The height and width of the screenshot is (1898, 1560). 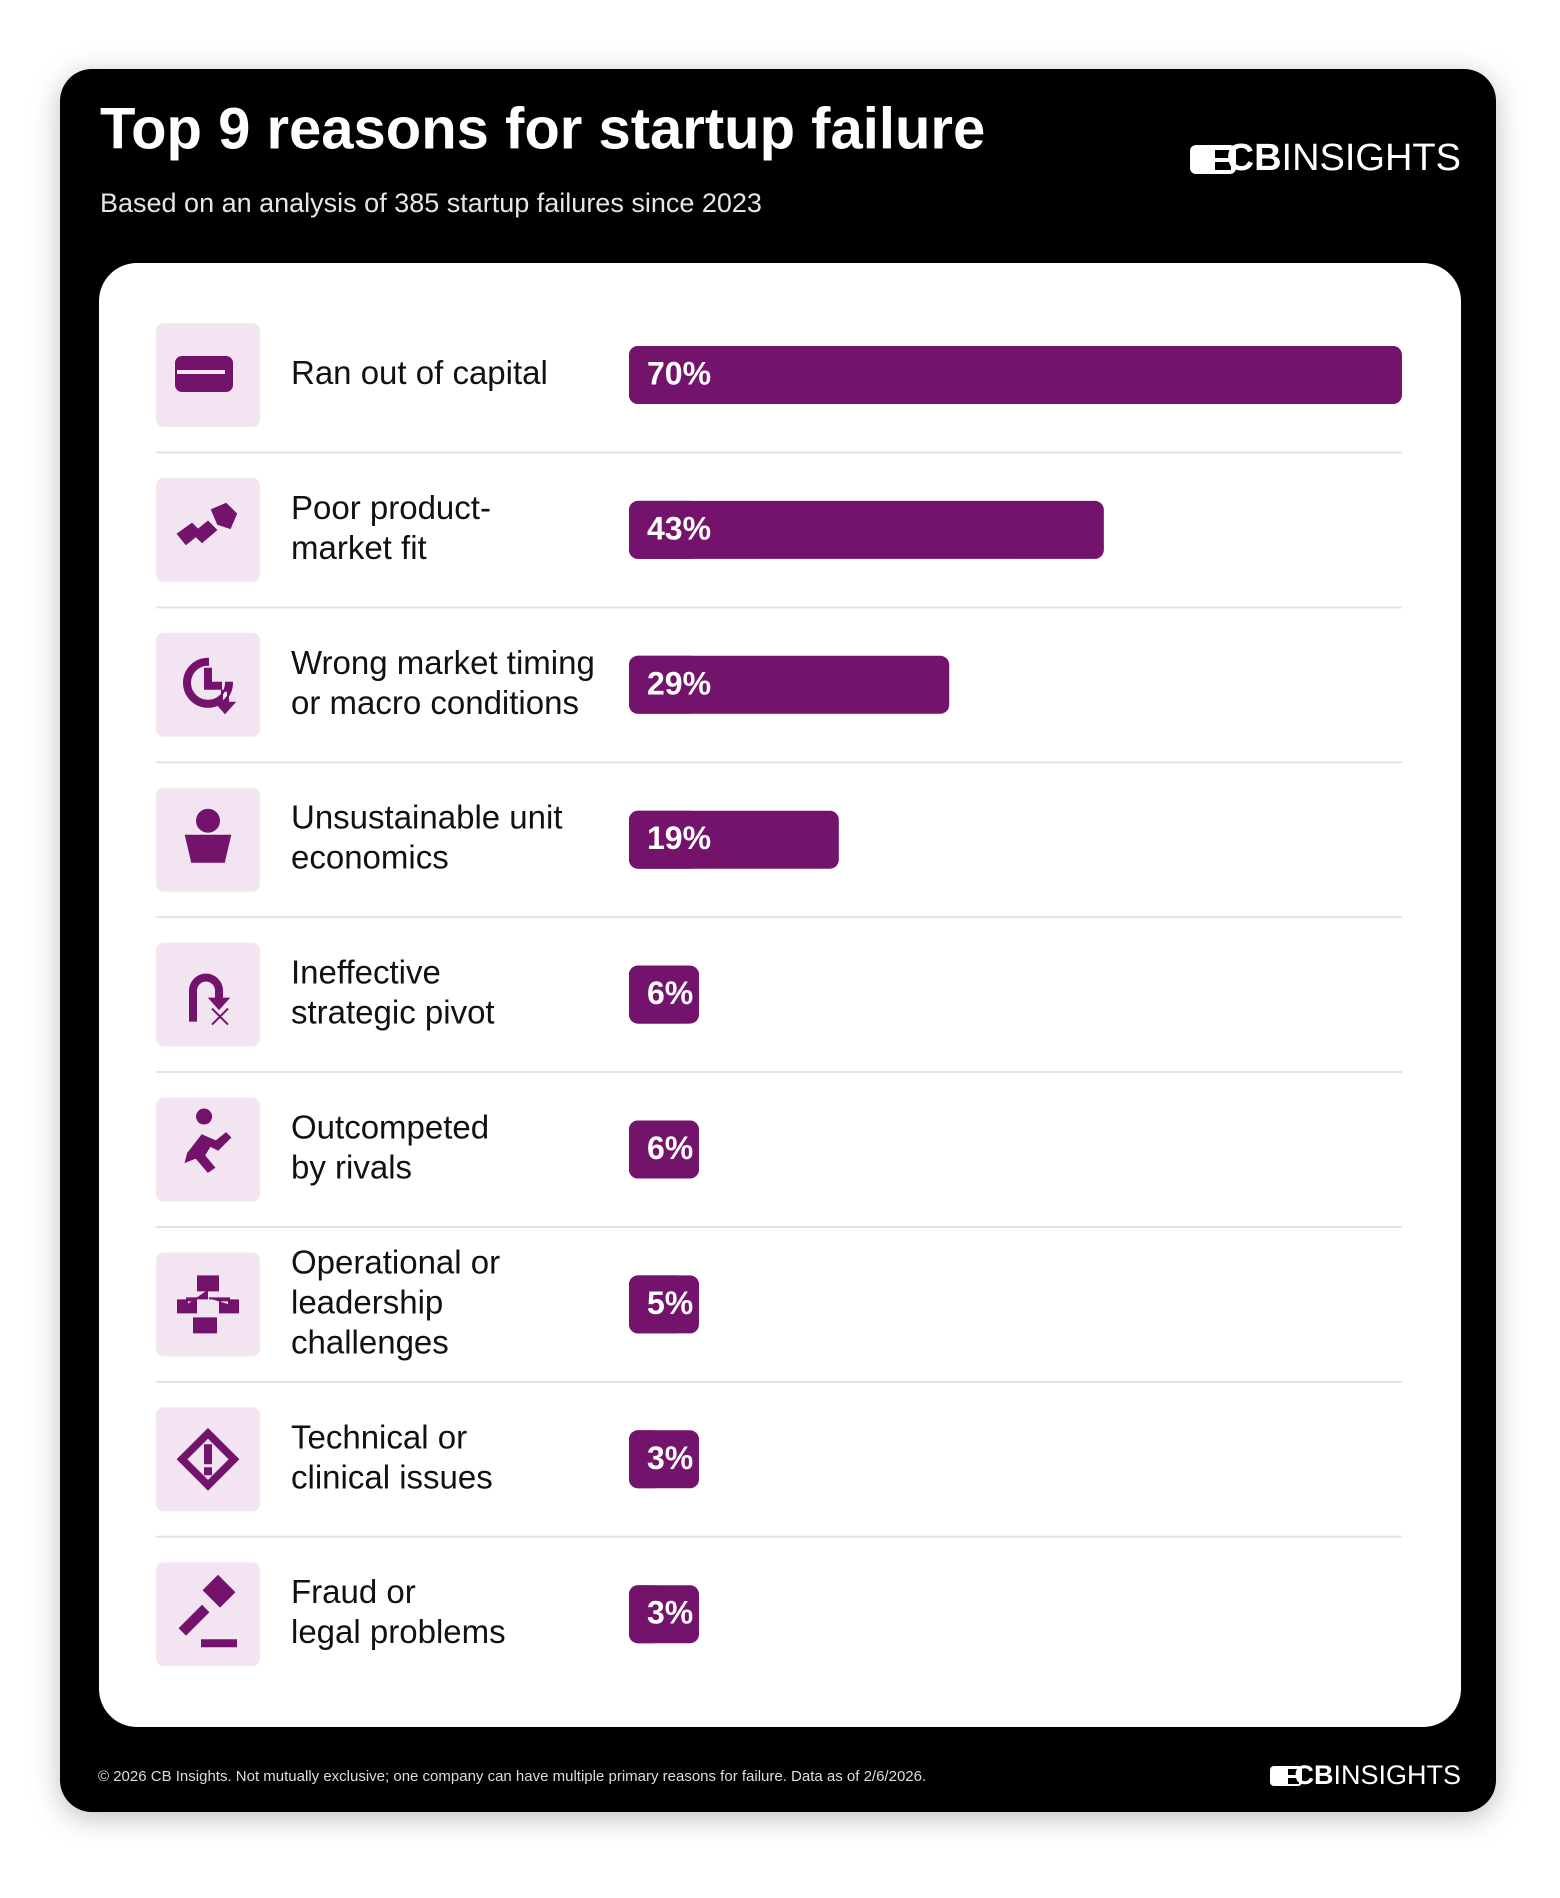 I want to click on category-line: legal problems, so click(x=398, y=1631).